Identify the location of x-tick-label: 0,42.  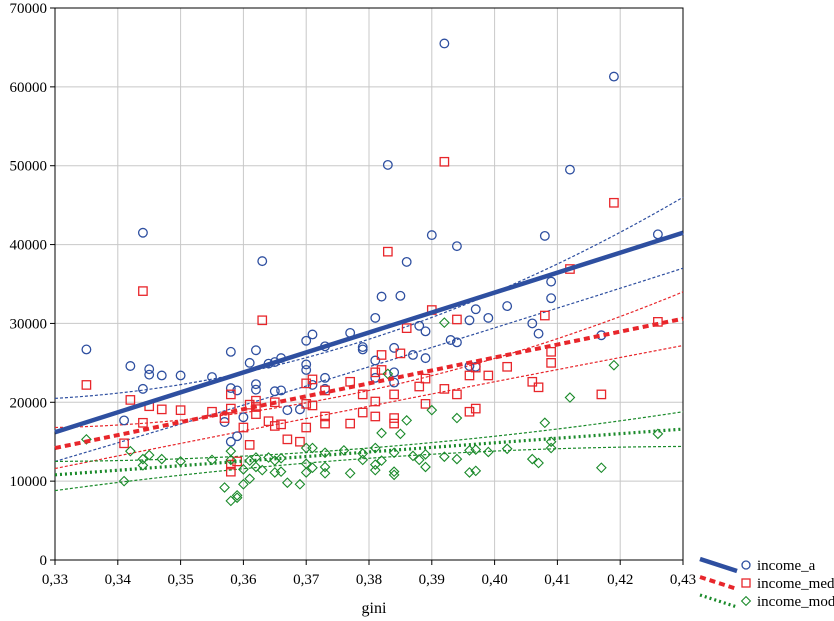
(620, 580).